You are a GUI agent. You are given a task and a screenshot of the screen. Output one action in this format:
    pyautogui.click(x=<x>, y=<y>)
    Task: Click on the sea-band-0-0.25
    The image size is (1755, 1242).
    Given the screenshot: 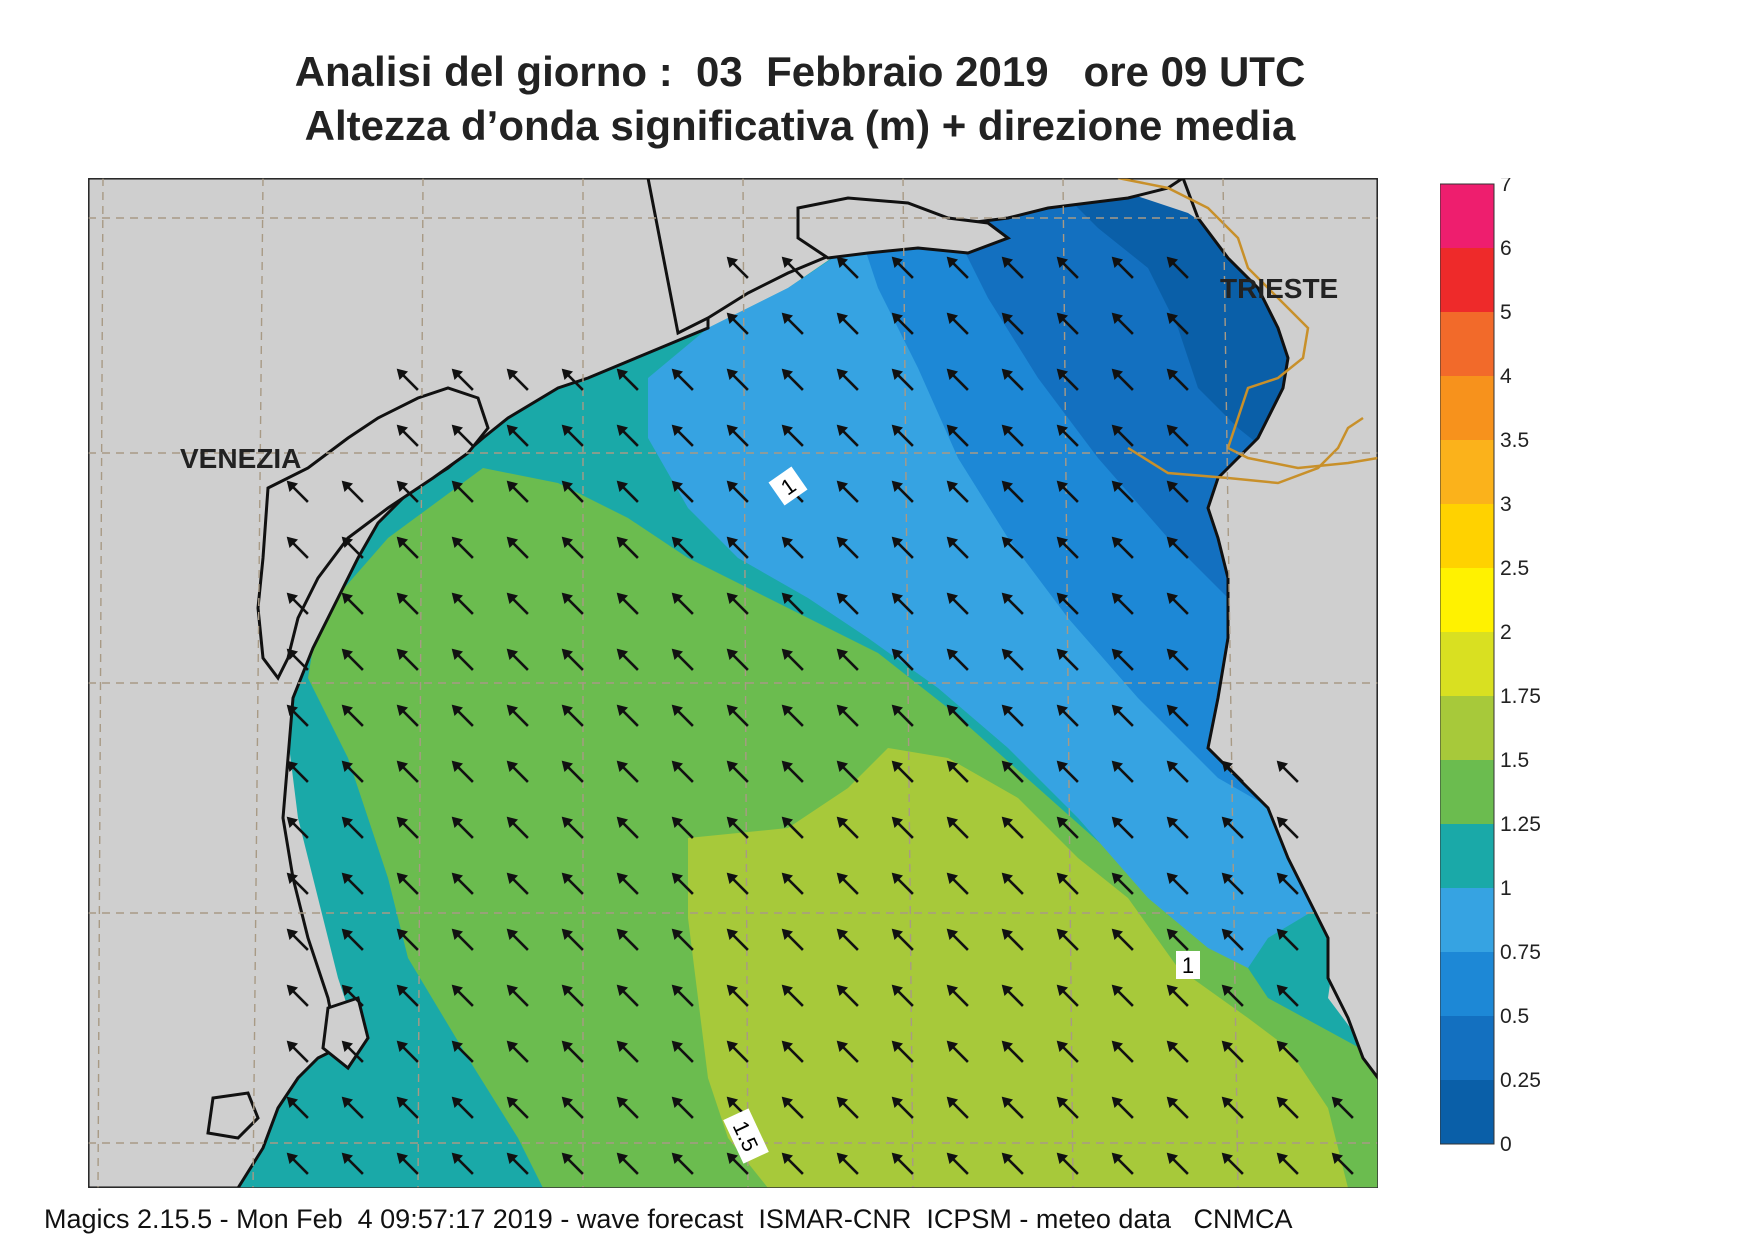 What is the action you would take?
    pyautogui.click(x=1198, y=335)
    